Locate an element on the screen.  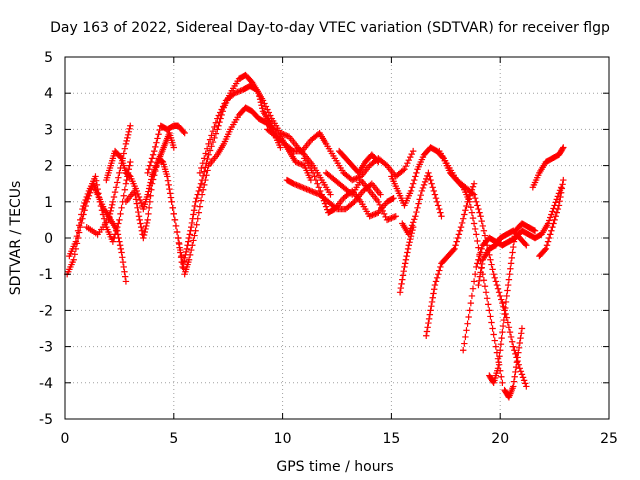
y-tick-label: 0 is located at coordinates (48, 239).